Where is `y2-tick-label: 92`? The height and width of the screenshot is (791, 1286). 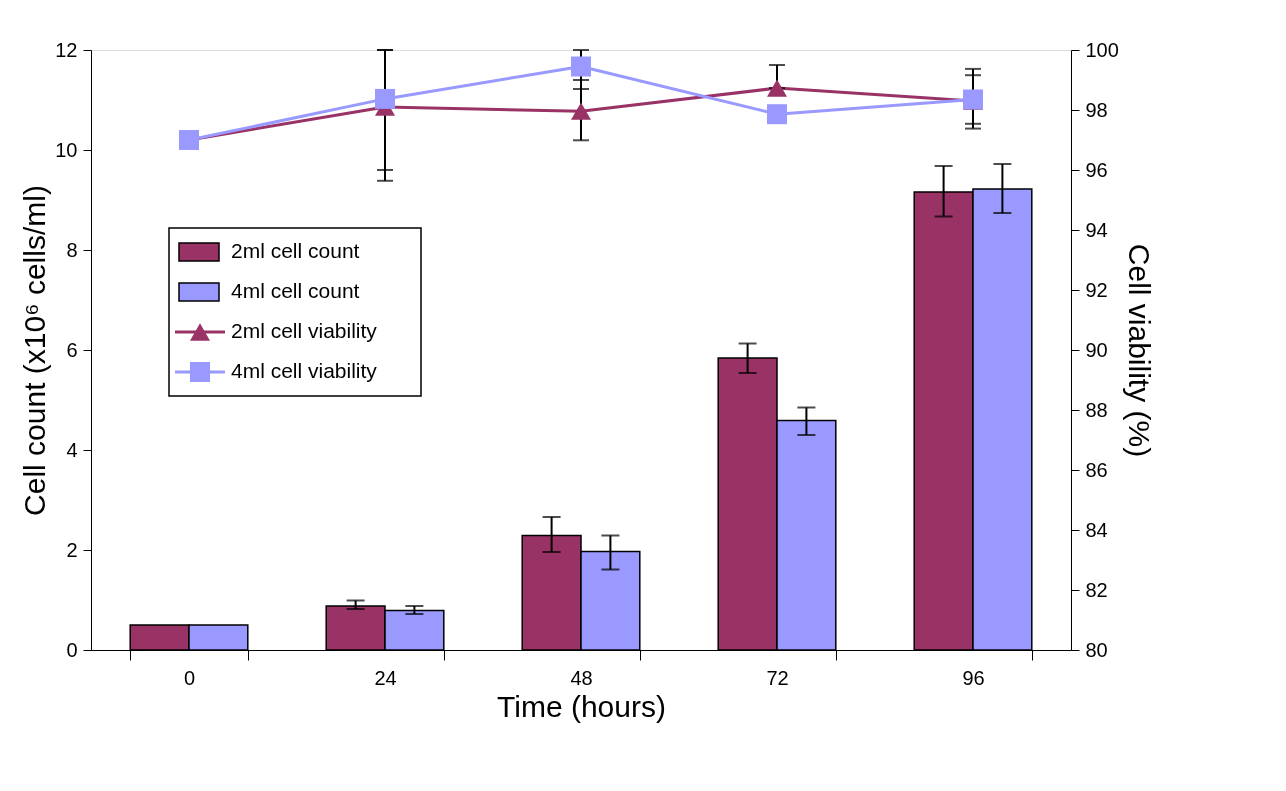
y2-tick-label: 92 is located at coordinates (1096, 289).